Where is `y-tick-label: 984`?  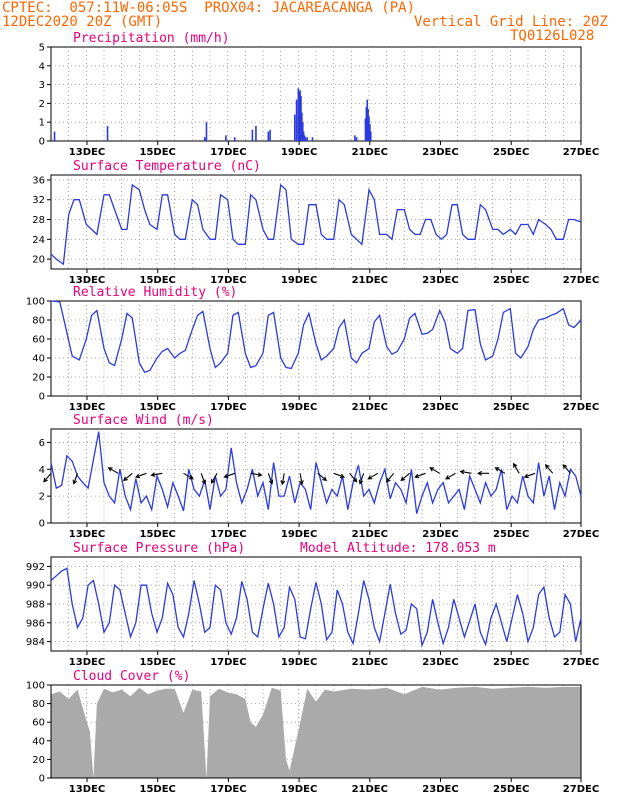 y-tick-label: 984 is located at coordinates (35, 642).